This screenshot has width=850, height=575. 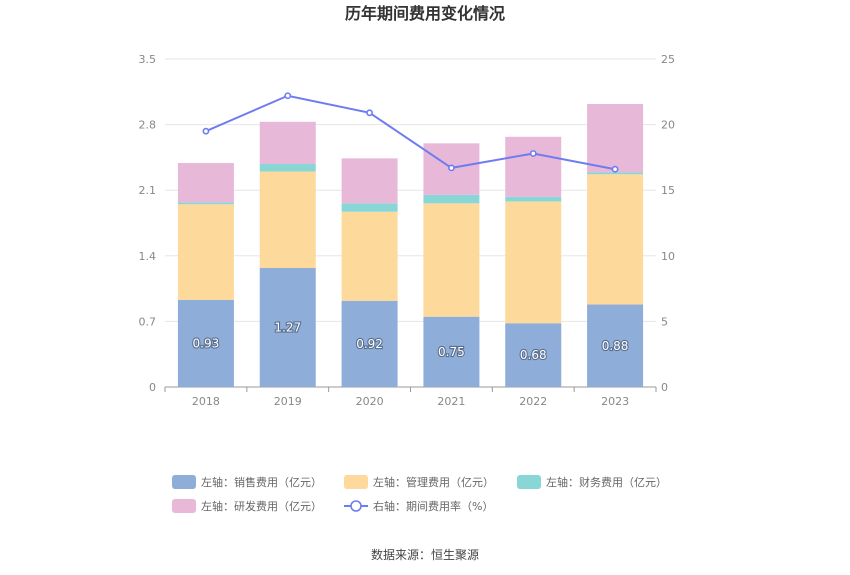 I want to click on legend-item: 左轴：管理费用（亿元）, so click(x=419, y=482).